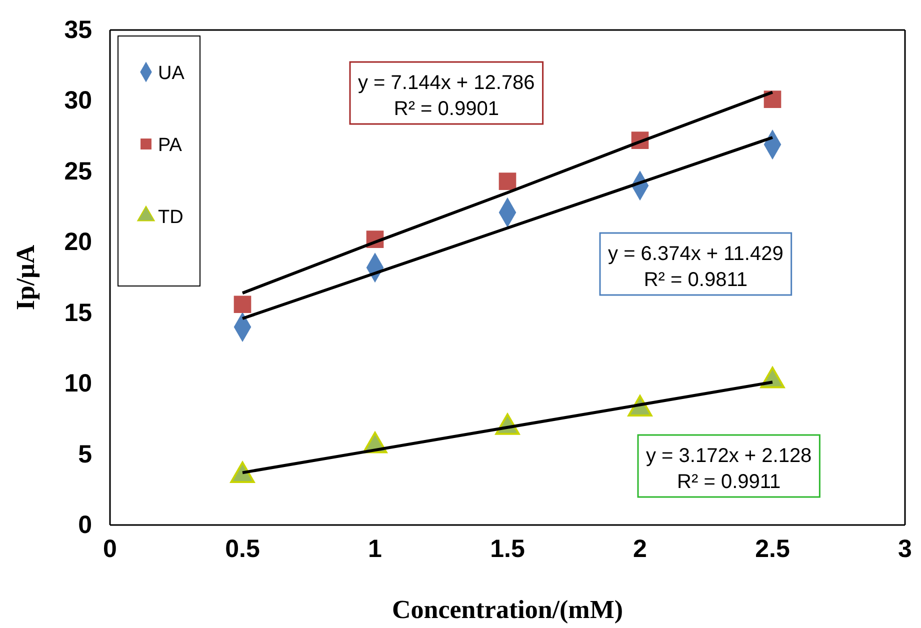 This screenshot has height=628, width=921. Describe the element at coordinates (110, 548) in the screenshot. I see `x-tick-label: 0` at that location.